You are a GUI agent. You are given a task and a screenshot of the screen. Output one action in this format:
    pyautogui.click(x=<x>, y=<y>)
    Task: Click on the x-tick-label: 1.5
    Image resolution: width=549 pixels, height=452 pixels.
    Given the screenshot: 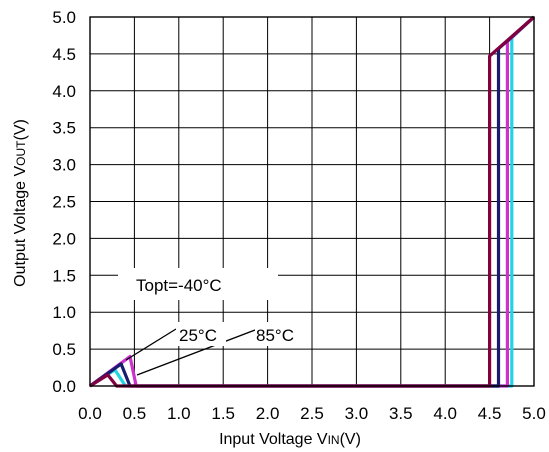 What is the action you would take?
    pyautogui.click(x=223, y=413)
    